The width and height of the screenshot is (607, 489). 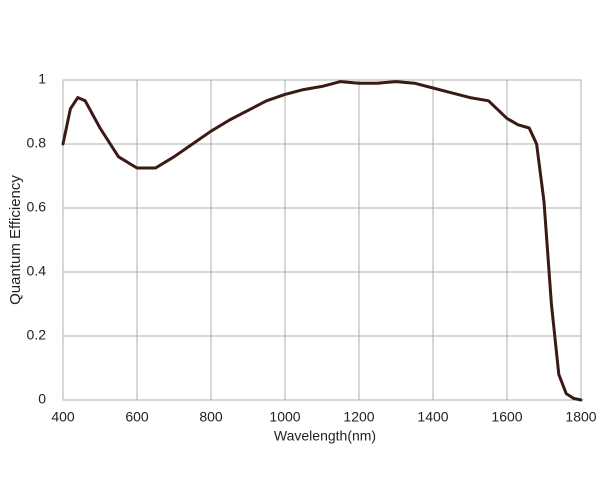 What do you see at coordinates (63, 417) in the screenshot?
I see `x-tick-label: 400` at bounding box center [63, 417].